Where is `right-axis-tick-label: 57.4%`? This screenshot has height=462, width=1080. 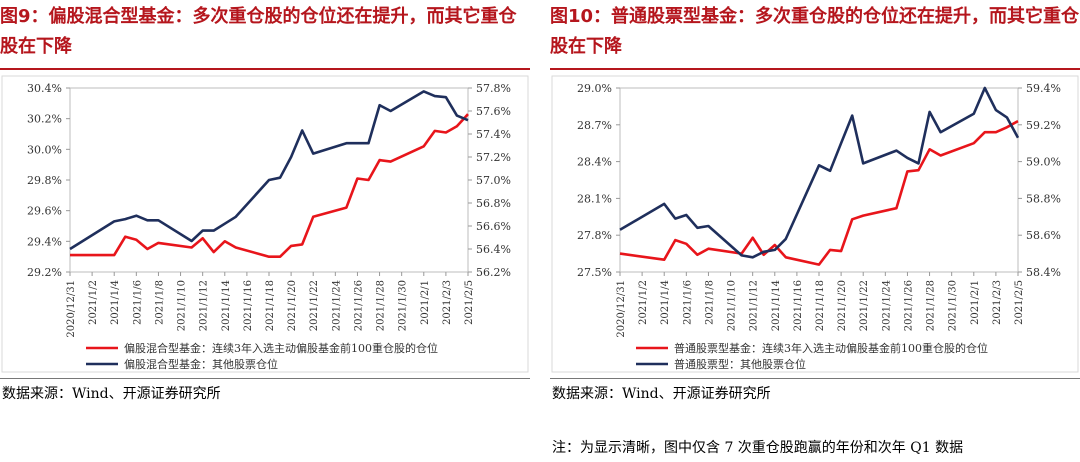
right-axis-tick-label: 57.4% is located at coordinates (493, 134).